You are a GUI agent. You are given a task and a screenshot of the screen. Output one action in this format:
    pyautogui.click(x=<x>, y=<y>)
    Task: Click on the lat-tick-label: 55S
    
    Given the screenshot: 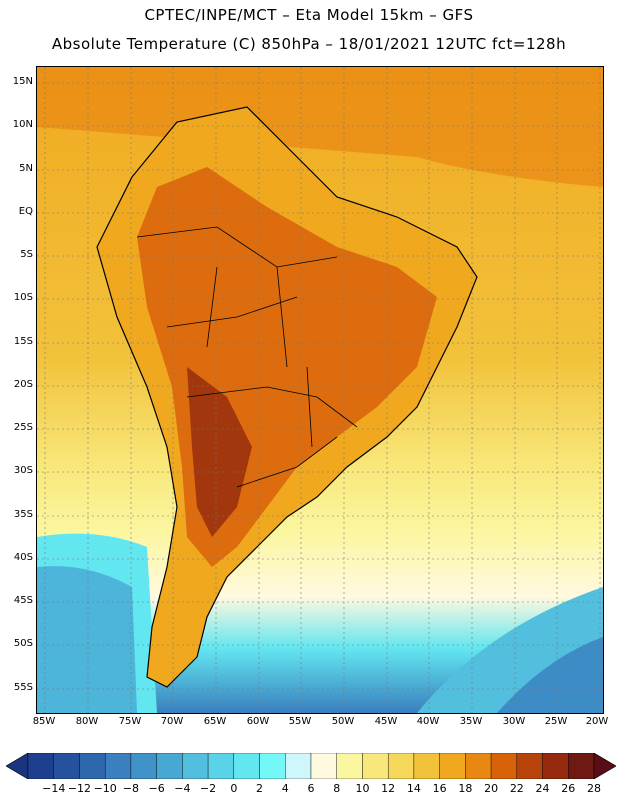 What is the action you would take?
    pyautogui.click(x=23, y=687)
    